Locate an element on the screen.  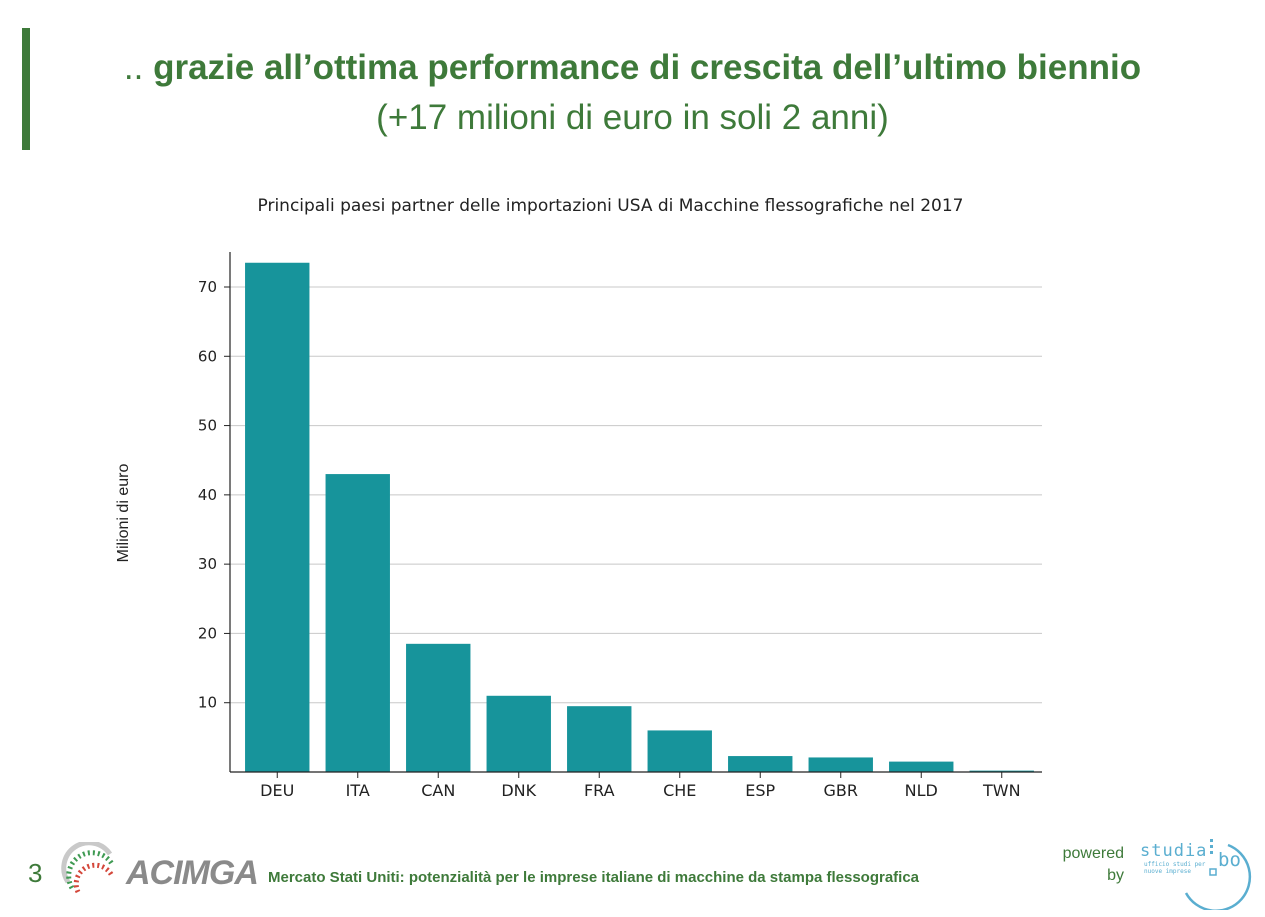
x-tick-label: DEU is located at coordinates (277, 790).